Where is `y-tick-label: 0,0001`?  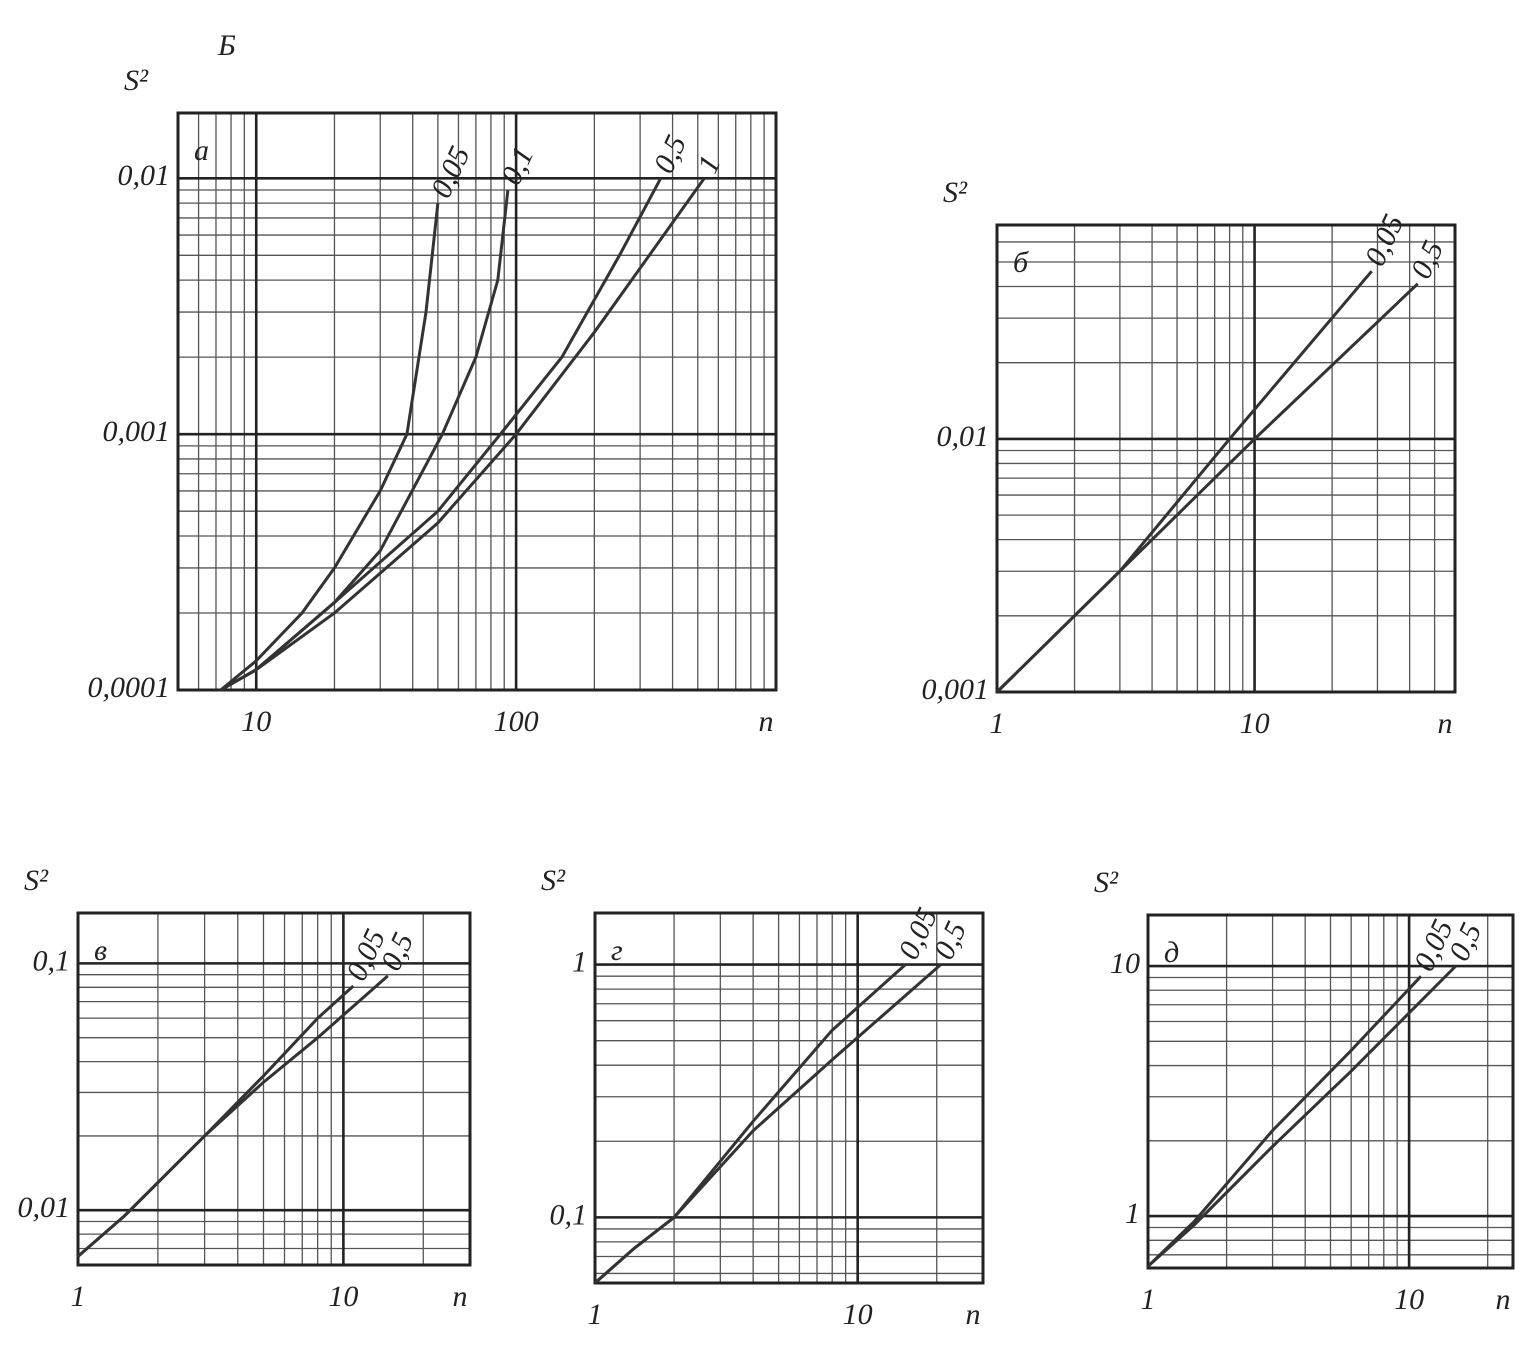 y-tick-label: 0,0001 is located at coordinates (129, 687).